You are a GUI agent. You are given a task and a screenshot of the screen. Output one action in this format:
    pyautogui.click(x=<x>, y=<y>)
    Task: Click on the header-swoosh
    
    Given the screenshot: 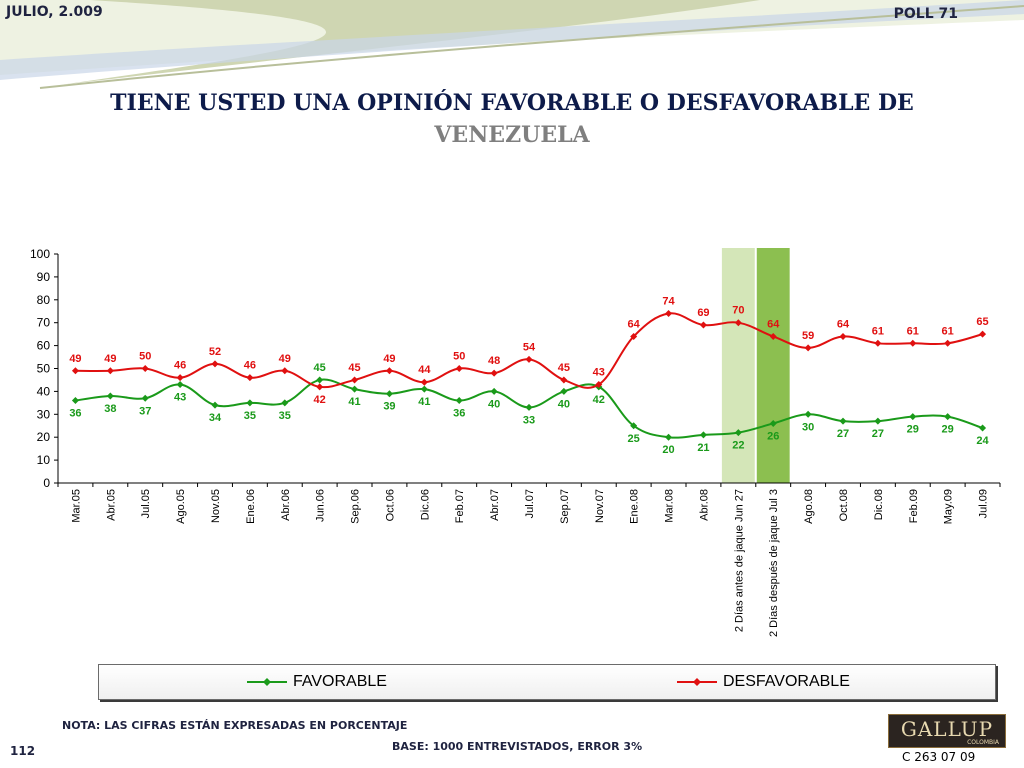 What is the action you would take?
    pyautogui.click(x=512, y=44)
    